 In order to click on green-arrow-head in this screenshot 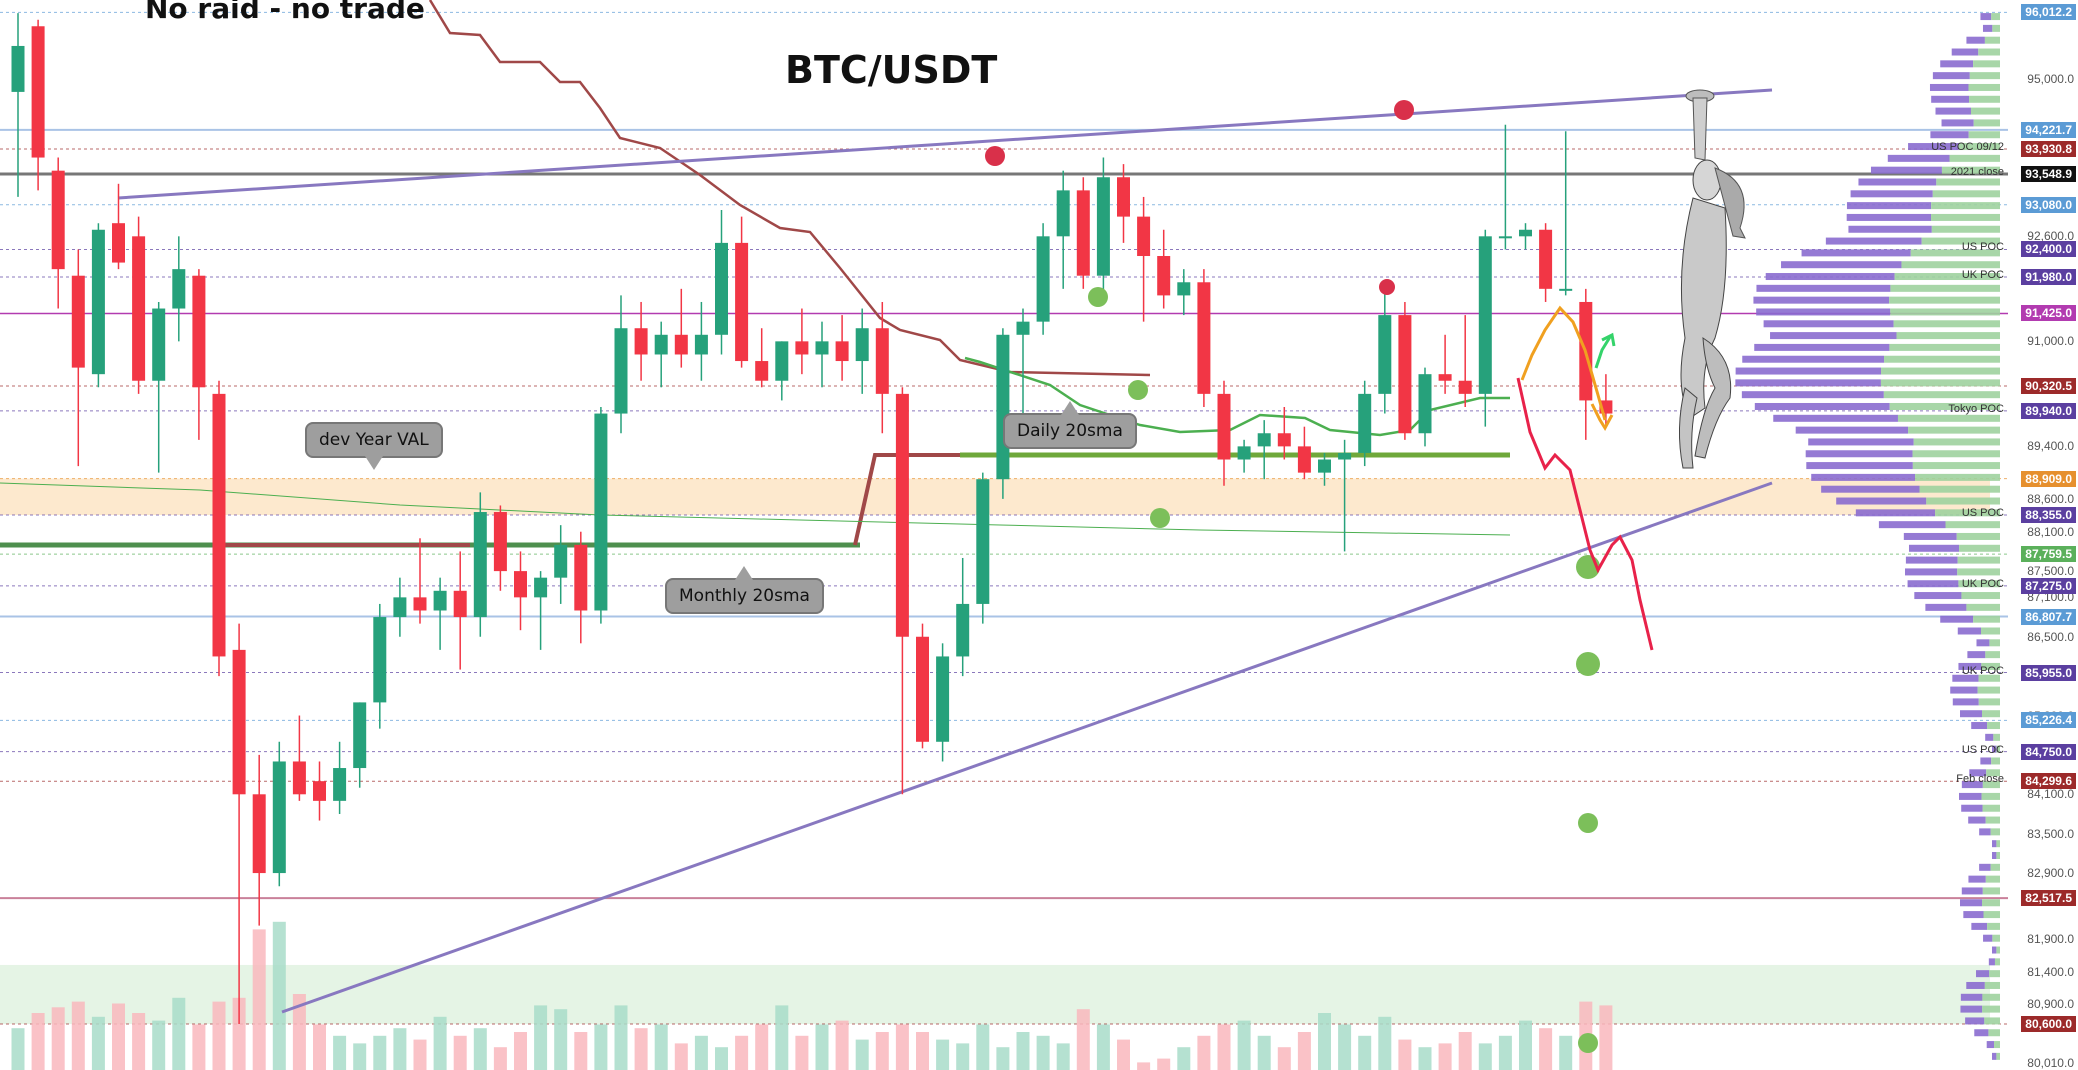, I will do `click(1608, 339)`.